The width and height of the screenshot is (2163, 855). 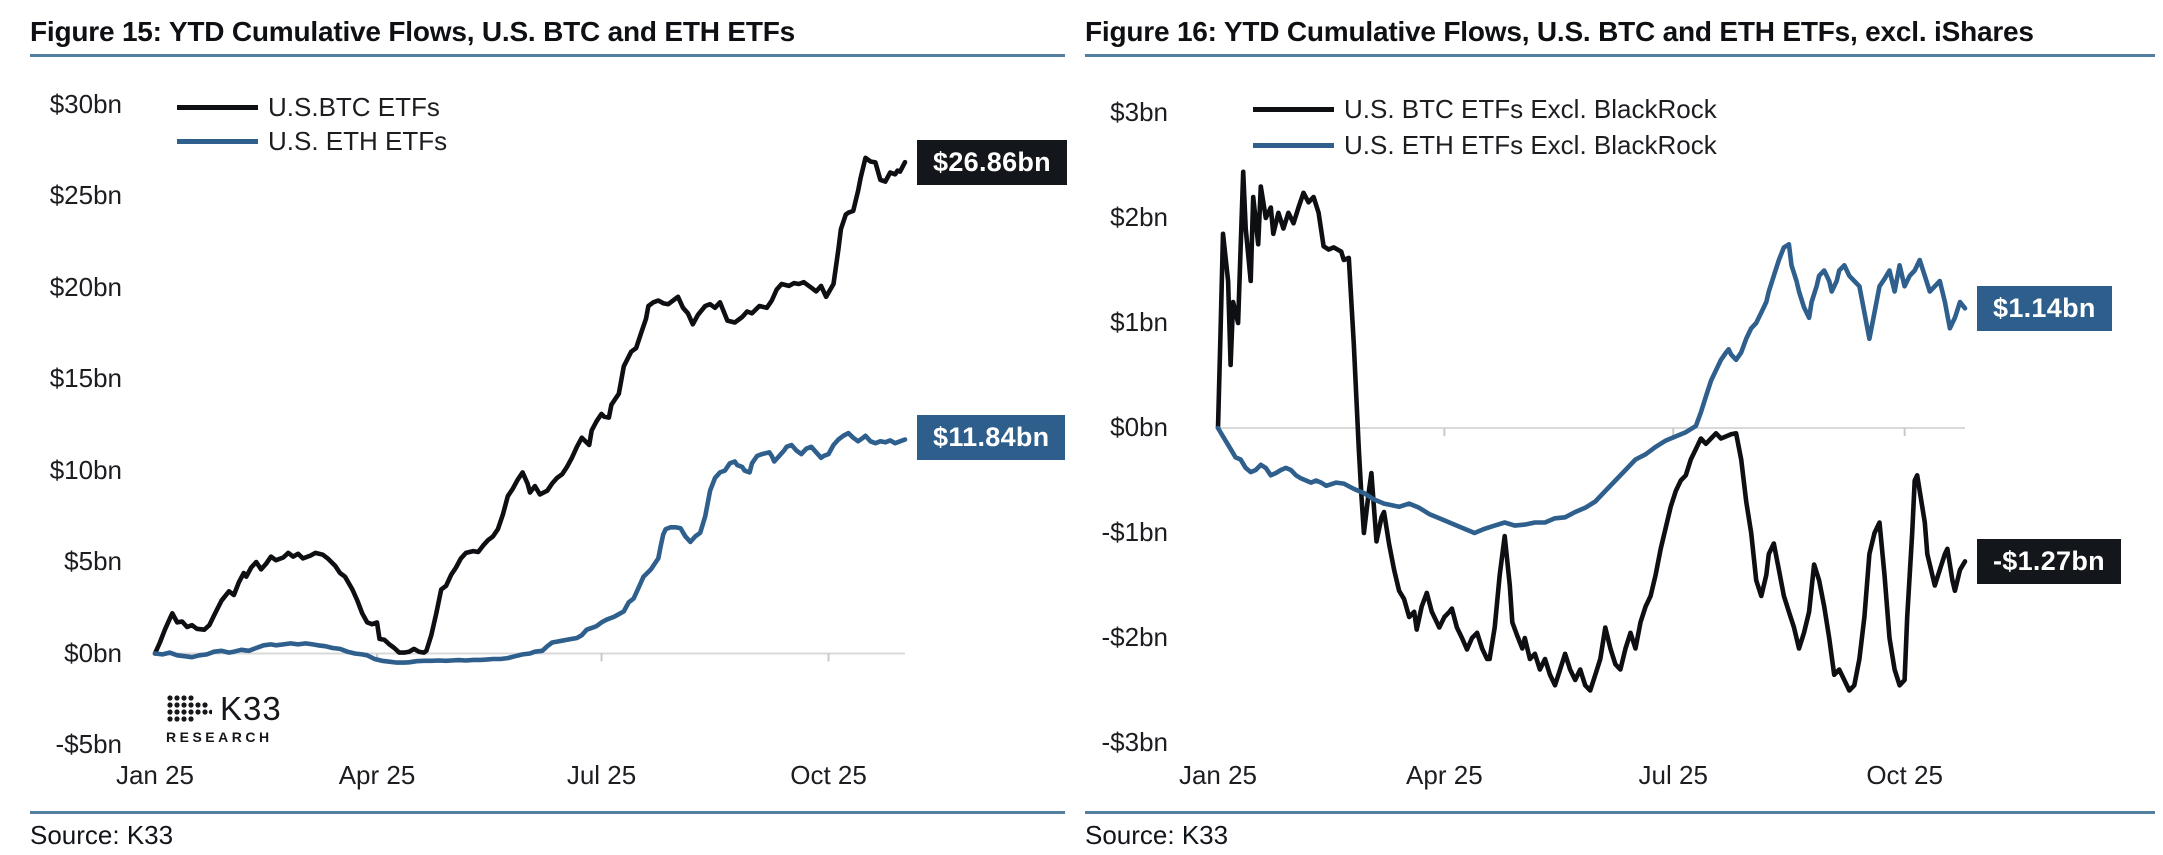 What do you see at coordinates (991, 437) in the screenshot?
I see `eth-end-value-callout: $11.84bn` at bounding box center [991, 437].